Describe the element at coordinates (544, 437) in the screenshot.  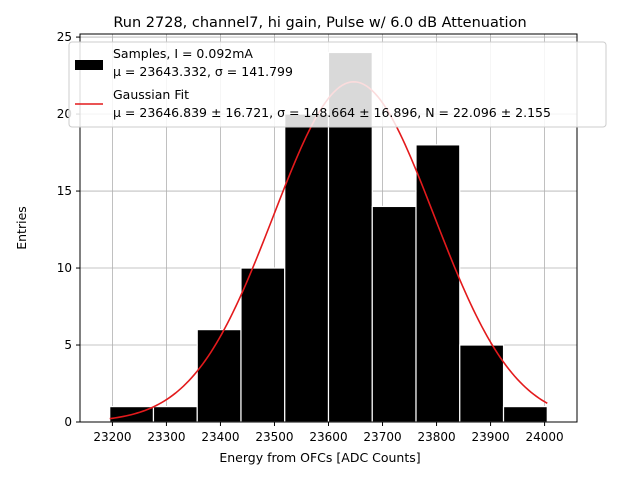
I see `x-tick-label: 24000` at that location.